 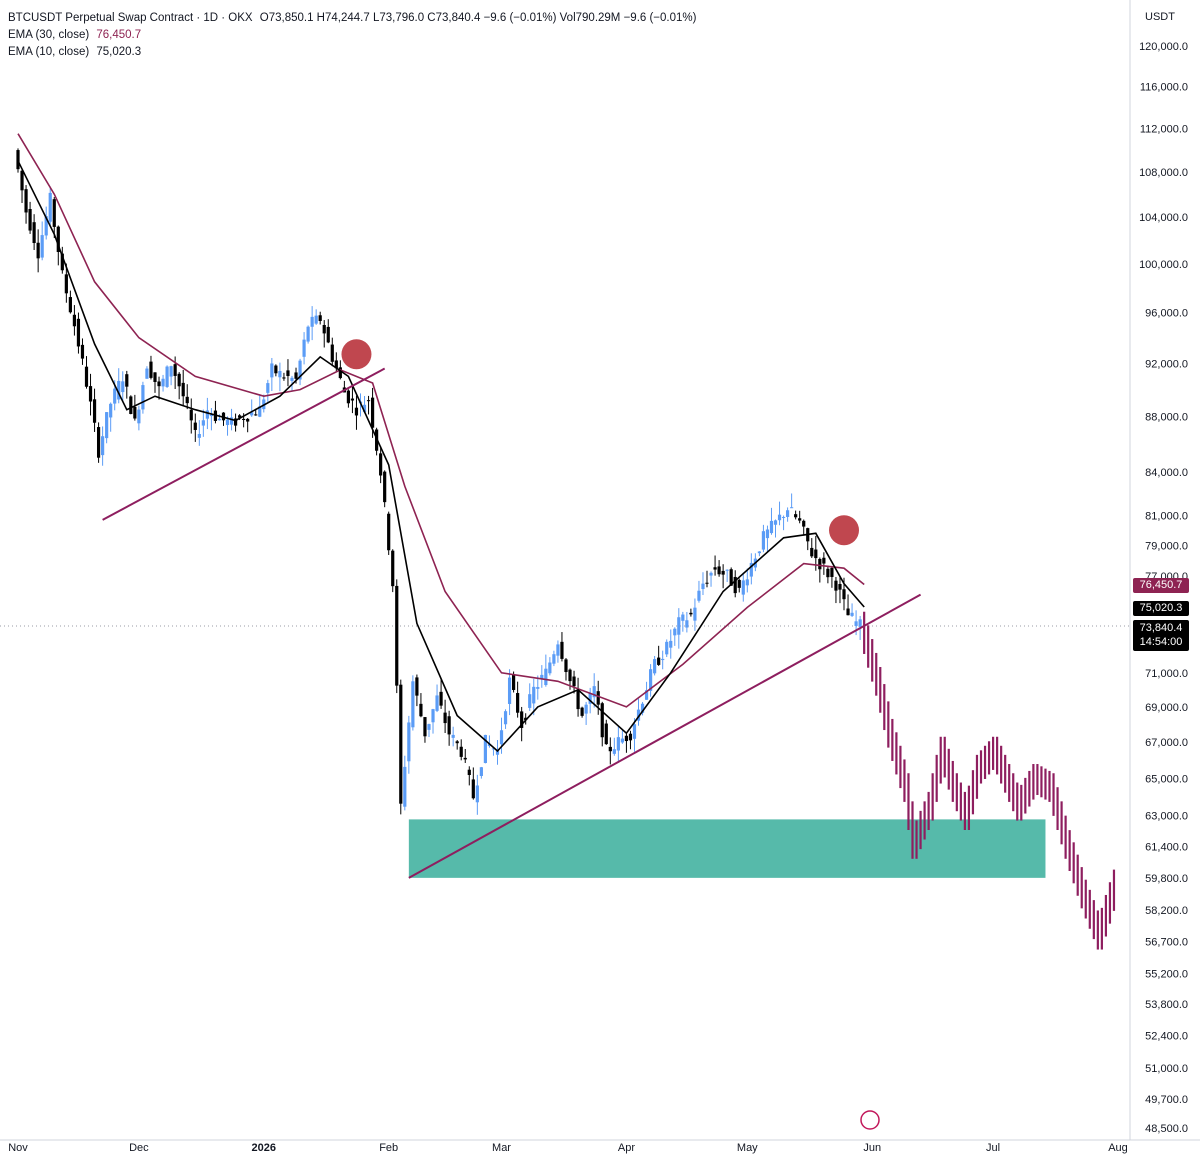 I want to click on time-tick-label: Mar, so click(x=501, y=1148).